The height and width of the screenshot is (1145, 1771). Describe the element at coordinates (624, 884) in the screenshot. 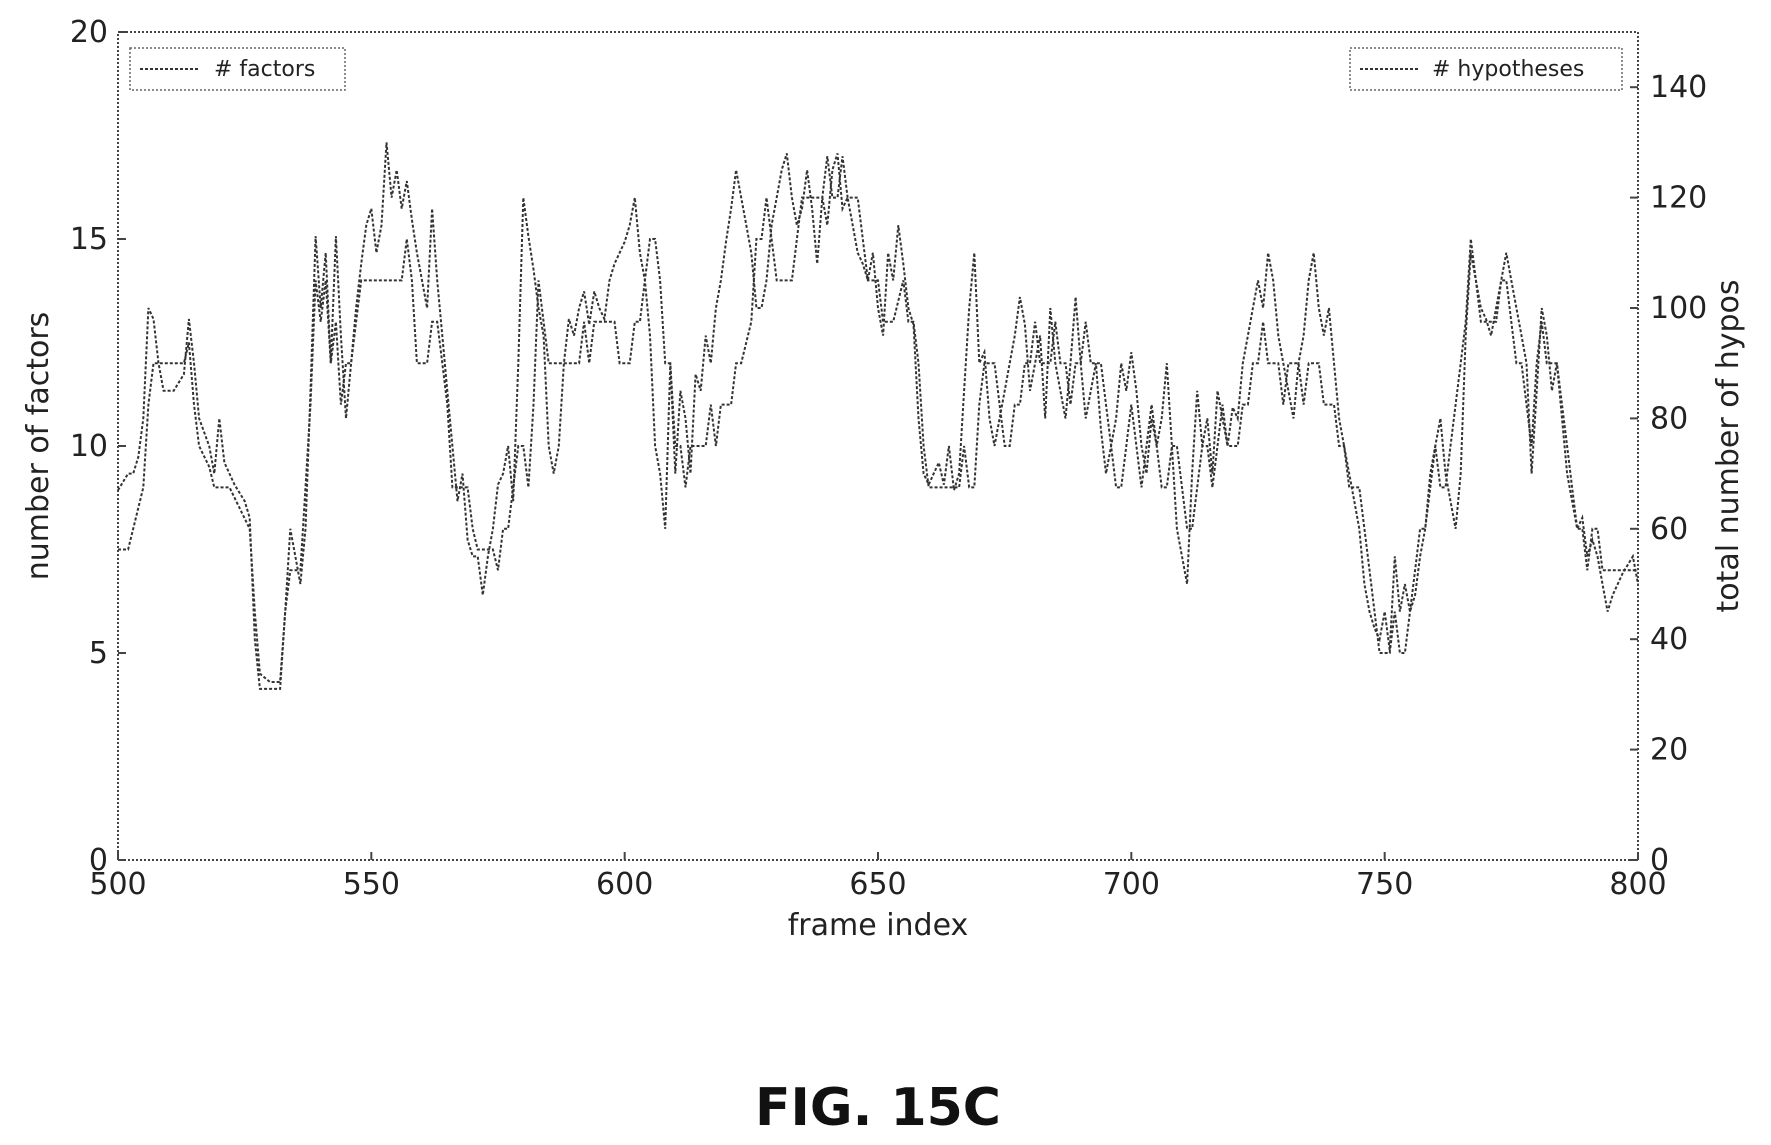

I see `x-tick-label: 600` at that location.